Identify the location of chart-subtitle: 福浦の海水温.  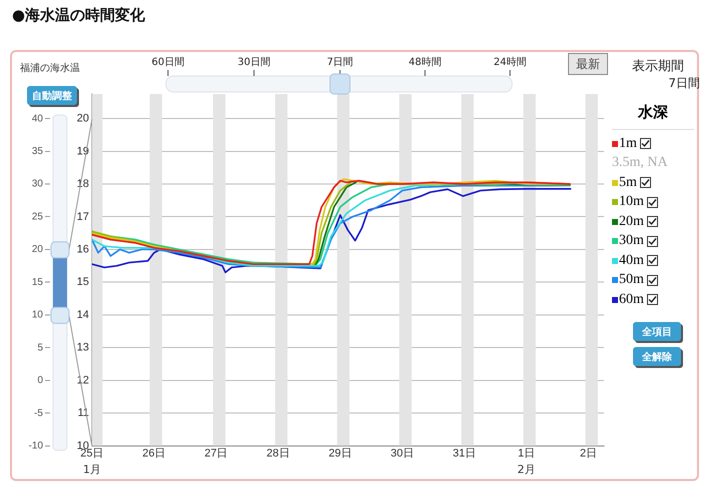
(50, 68).